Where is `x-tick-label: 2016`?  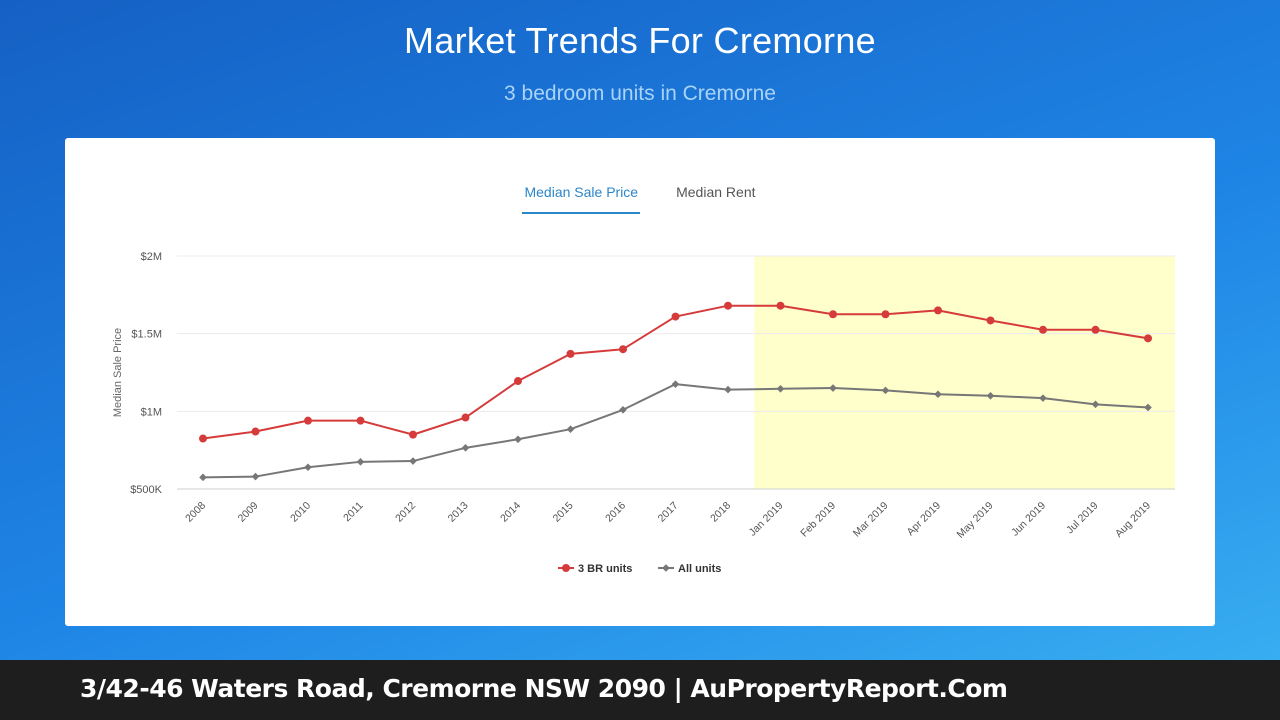
x-tick-label: 2016 is located at coordinates (615, 512).